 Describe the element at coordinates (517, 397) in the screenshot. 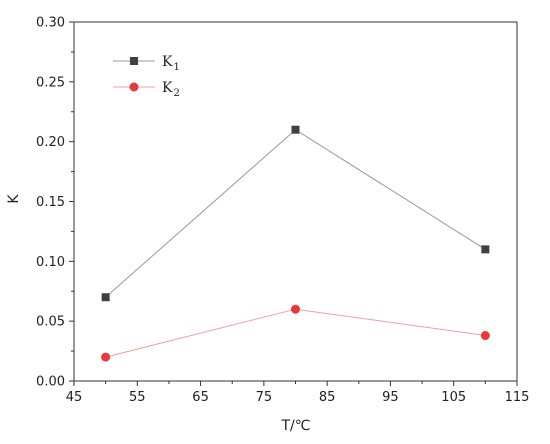

I see `x-tick-label: 115` at that location.